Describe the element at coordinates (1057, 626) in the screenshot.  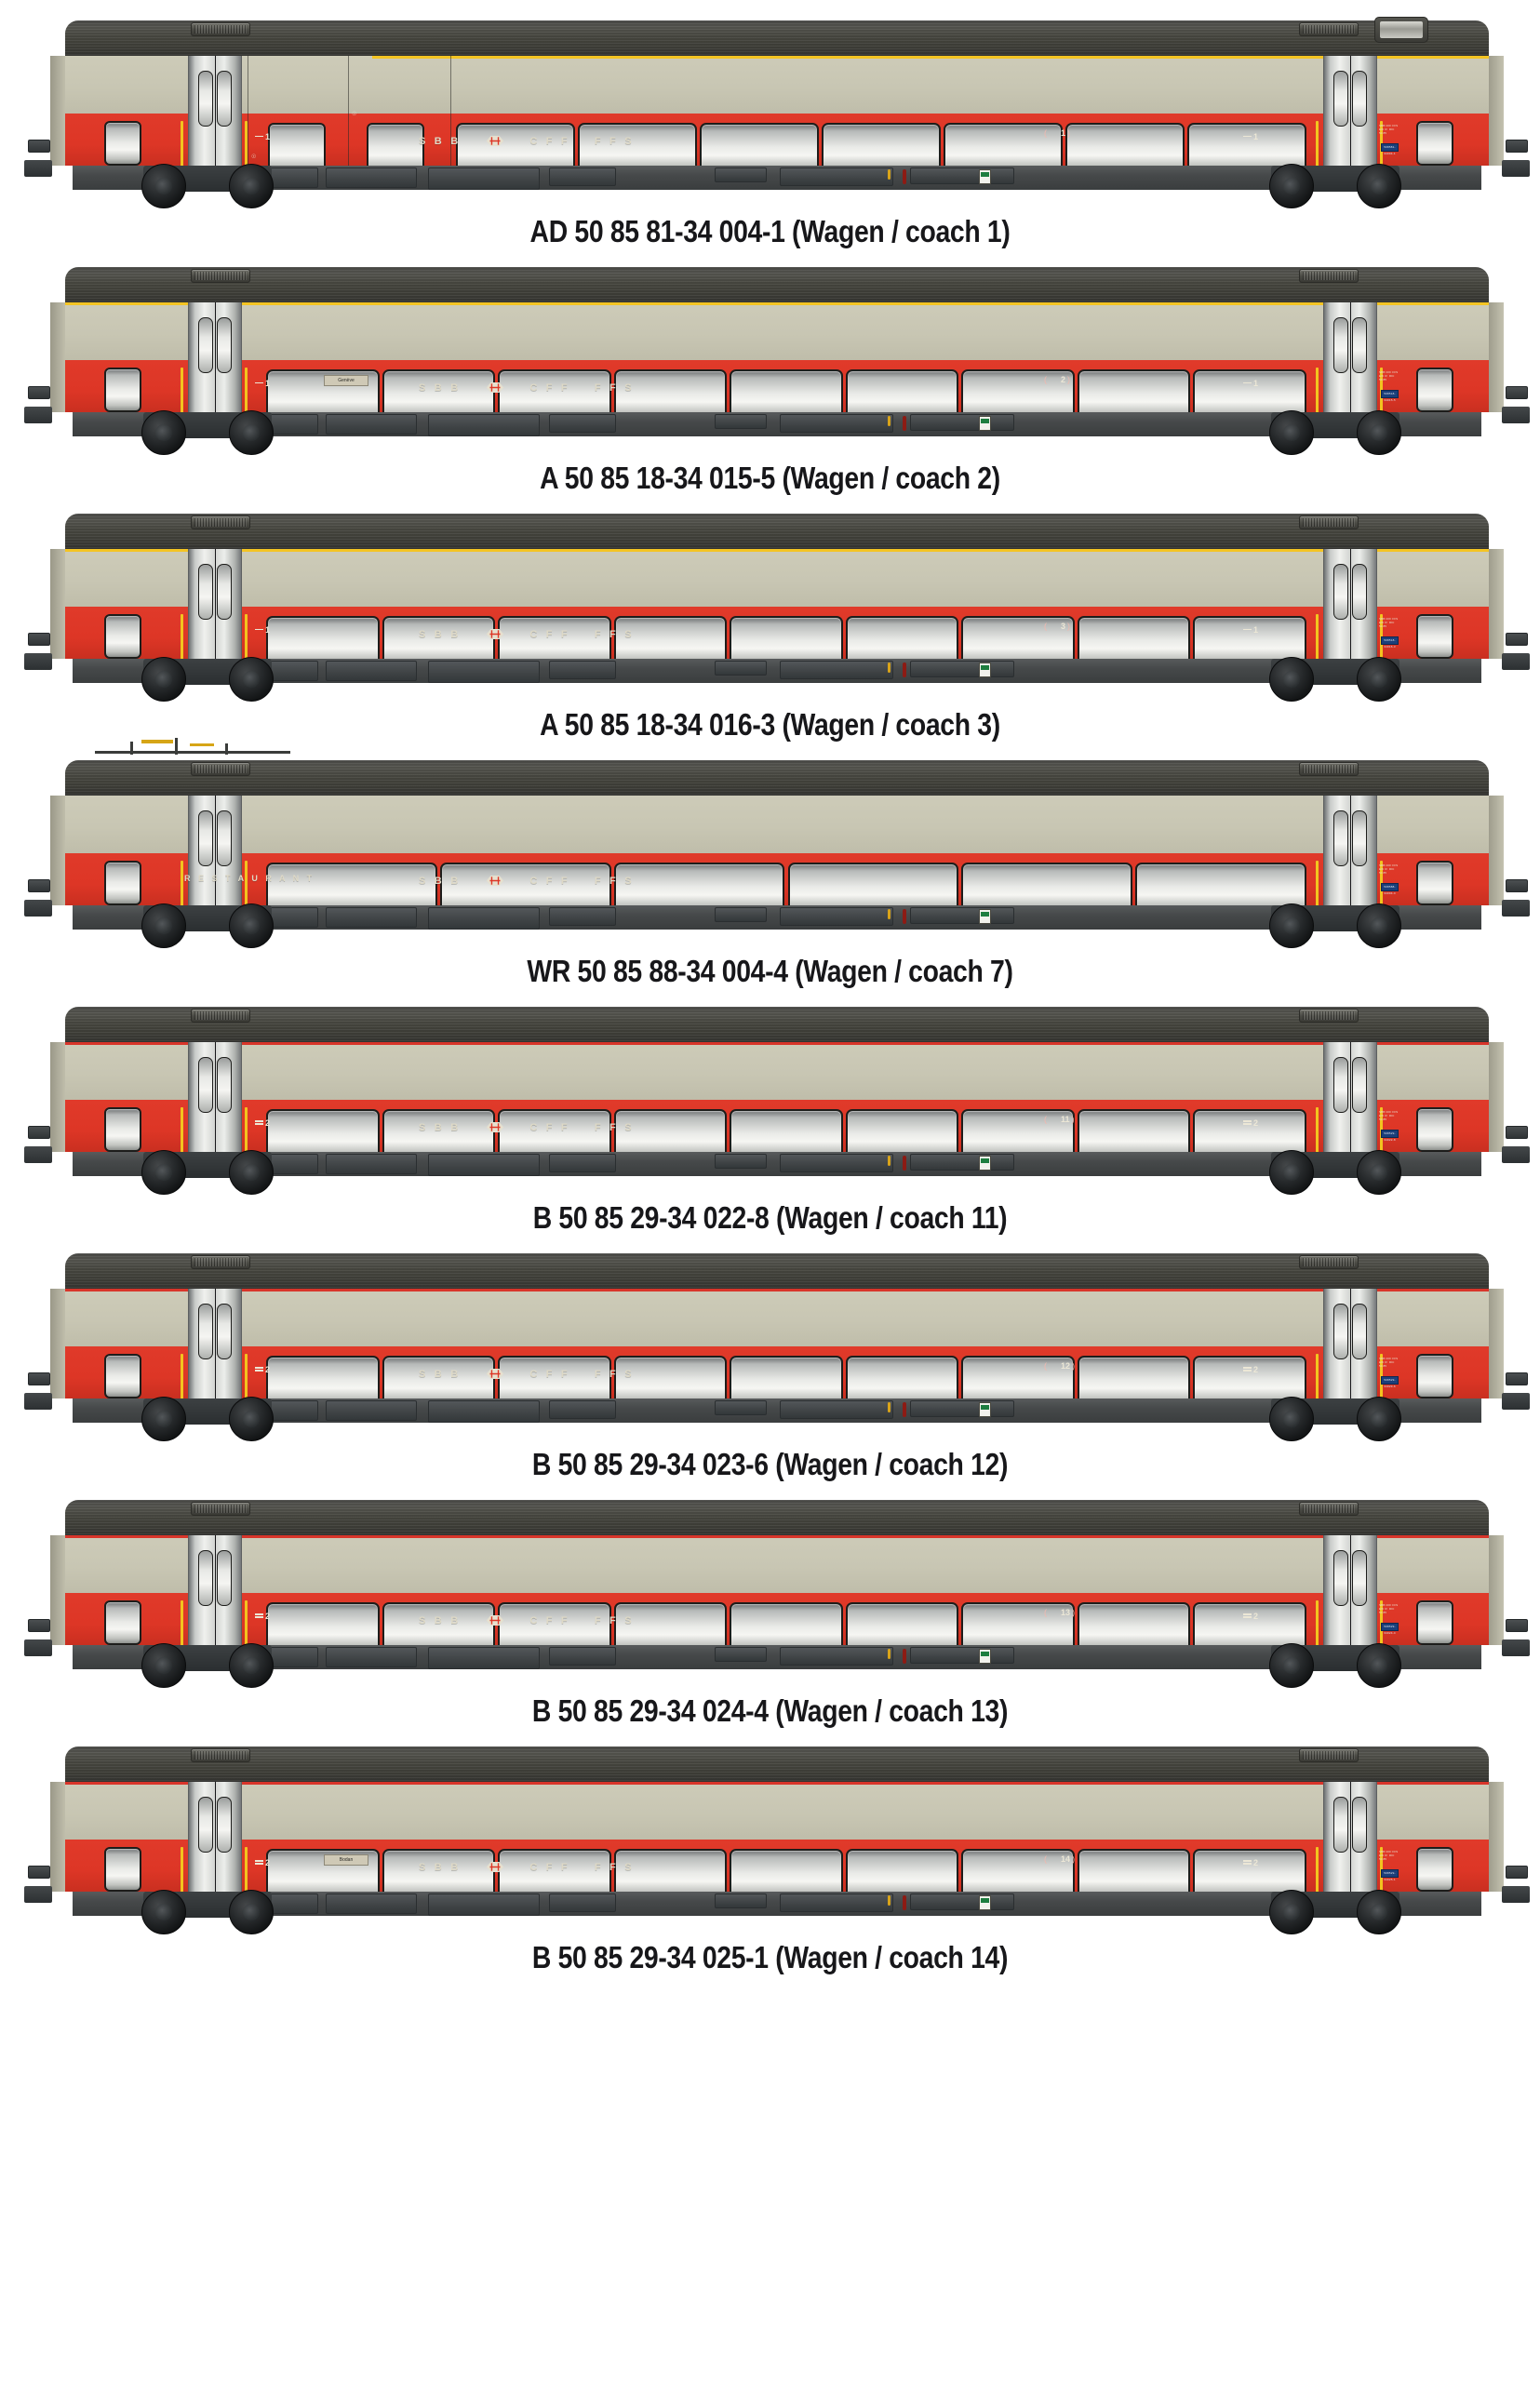
I see `coach-number-marking: (3)` at that location.